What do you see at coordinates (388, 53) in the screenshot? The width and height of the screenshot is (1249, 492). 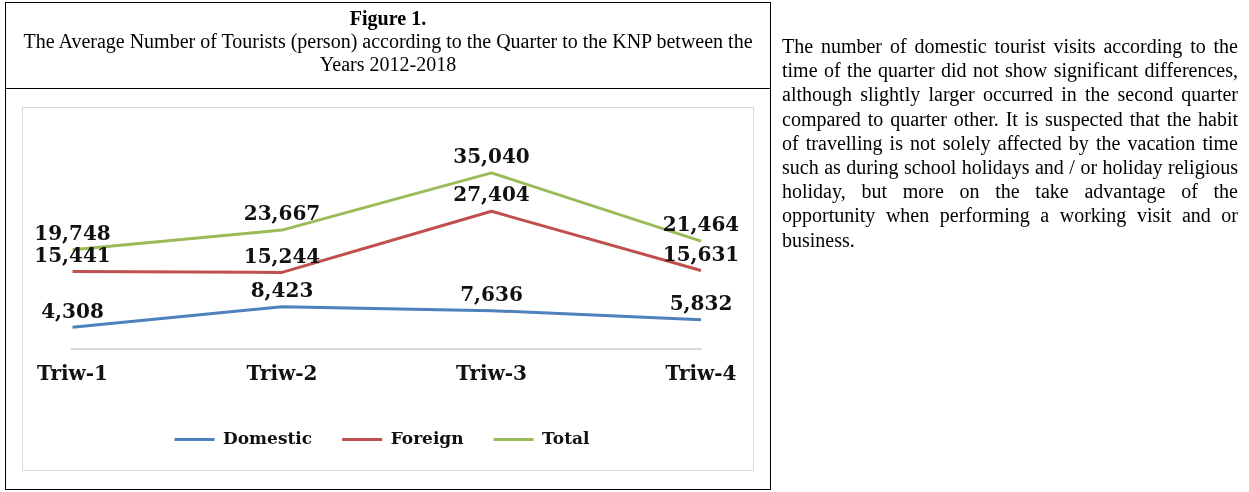 I see `chart-subtitle: The Average Number of Tourists (person) according to the Quarter to the KNP between the Years 2012-2018` at bounding box center [388, 53].